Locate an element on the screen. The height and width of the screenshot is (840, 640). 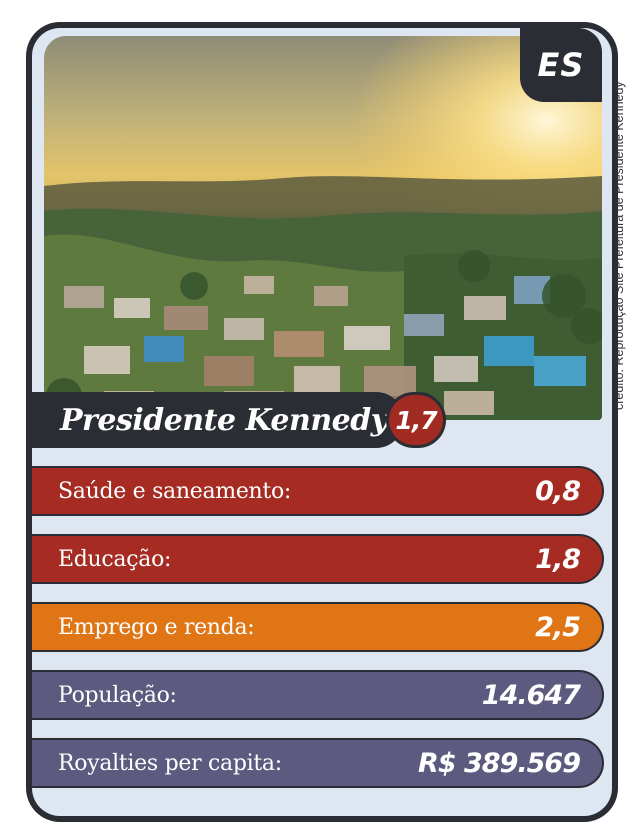
stat-value: 1,8 is located at coordinates (558, 559).